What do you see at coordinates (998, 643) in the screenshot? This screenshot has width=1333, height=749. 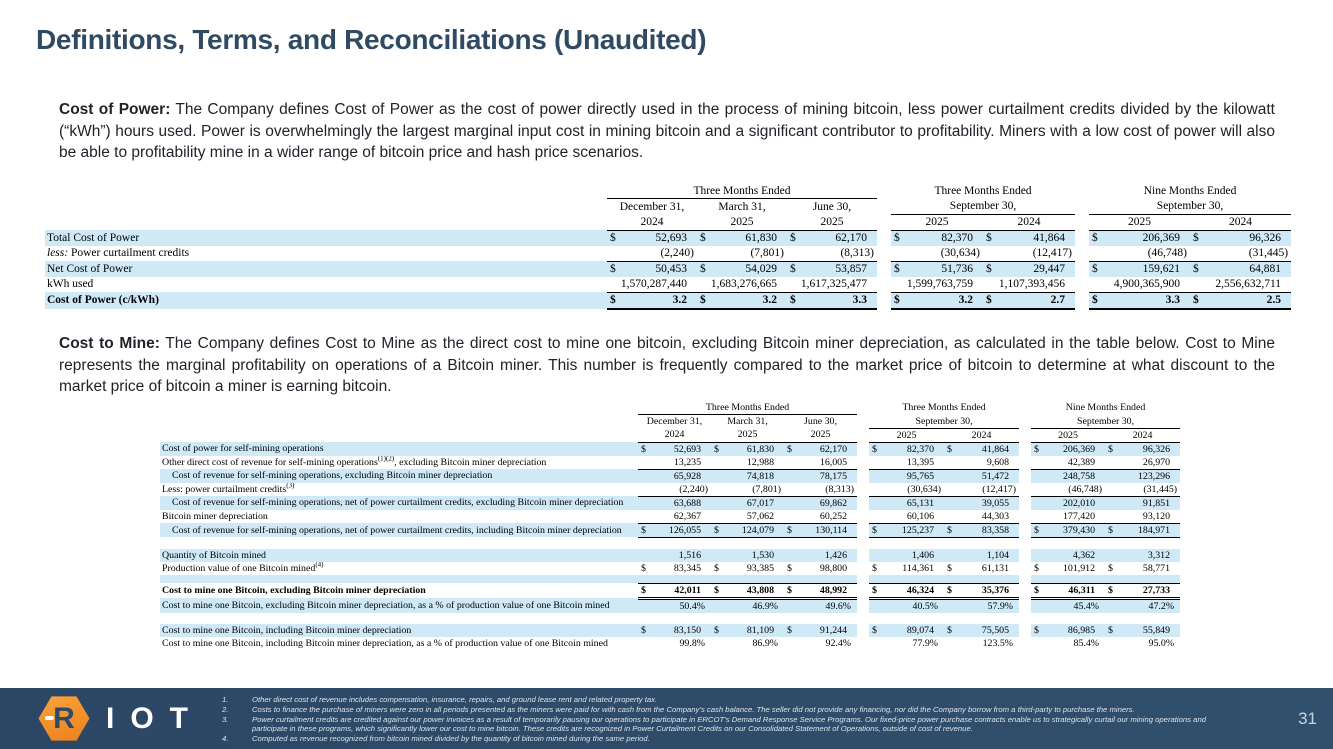 I see `value-cell: 123.5%` at bounding box center [998, 643].